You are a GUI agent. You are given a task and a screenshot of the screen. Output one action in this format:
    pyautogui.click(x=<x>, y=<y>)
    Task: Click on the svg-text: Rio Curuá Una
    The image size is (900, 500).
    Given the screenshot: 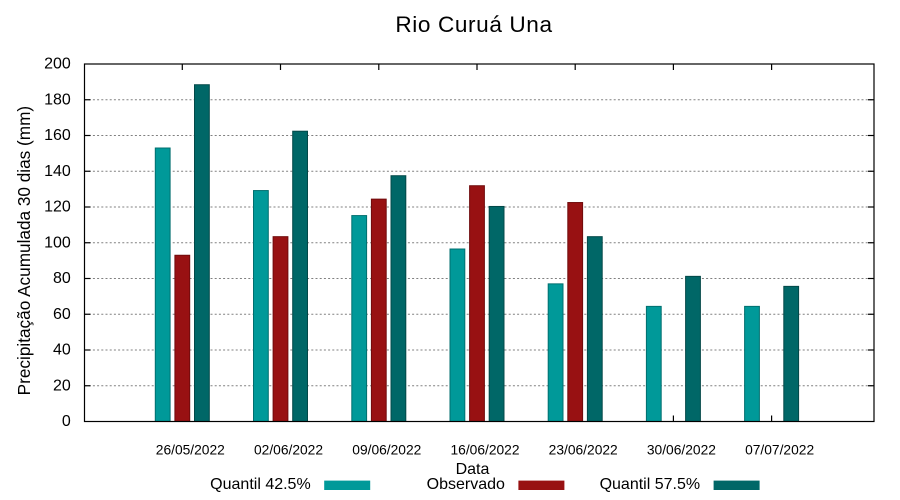 What is the action you would take?
    pyautogui.click(x=473, y=24)
    